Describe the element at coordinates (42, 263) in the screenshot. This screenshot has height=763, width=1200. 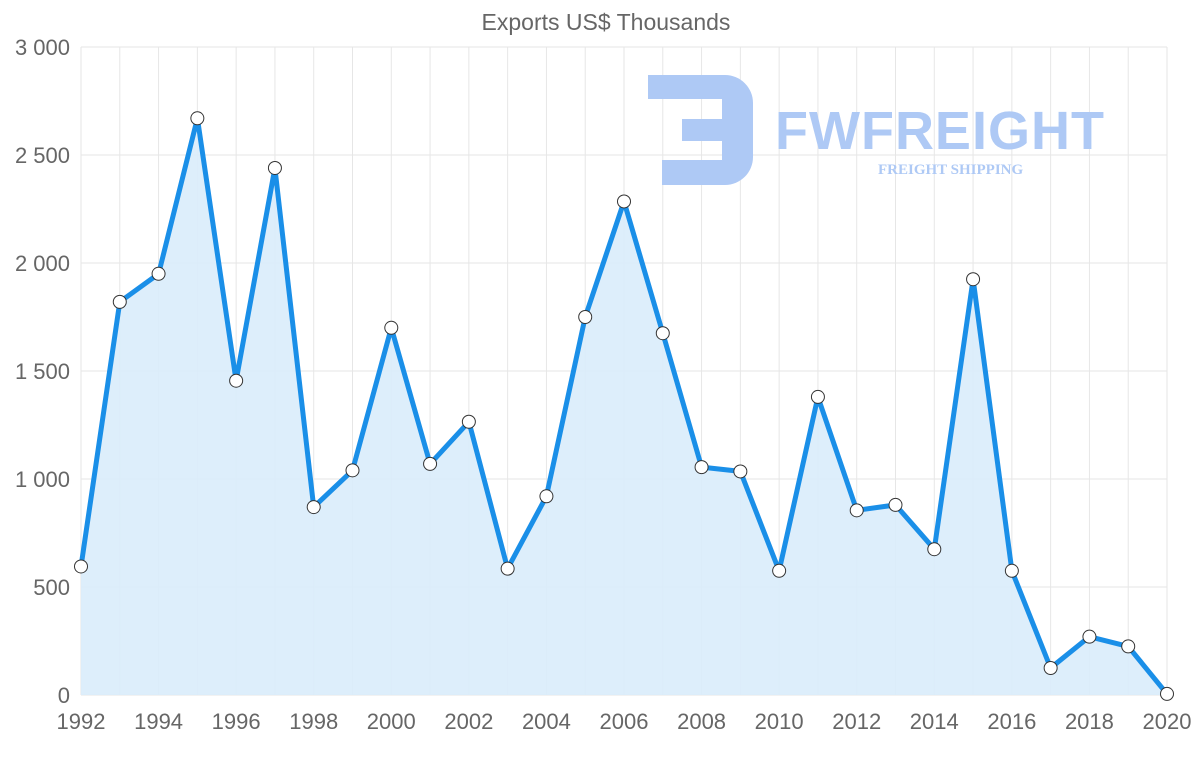
I see `y-tick-label: 2 000` at that location.